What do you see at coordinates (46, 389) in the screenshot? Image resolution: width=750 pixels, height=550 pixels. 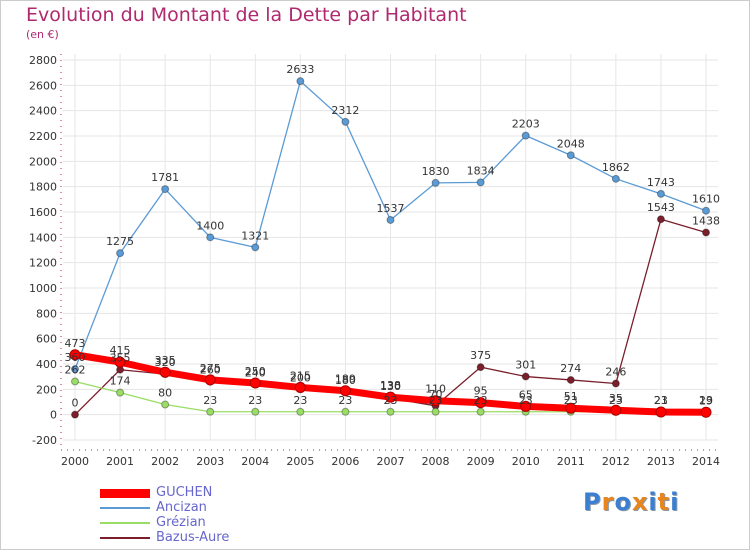 I see `y-tick-label: 200` at bounding box center [46, 389].